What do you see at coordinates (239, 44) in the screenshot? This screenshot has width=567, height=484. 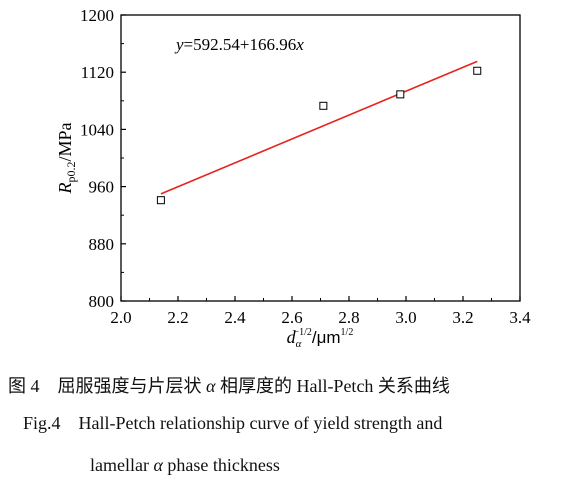 I see `equation-annotation: y=592.54+166.96x` at bounding box center [239, 44].